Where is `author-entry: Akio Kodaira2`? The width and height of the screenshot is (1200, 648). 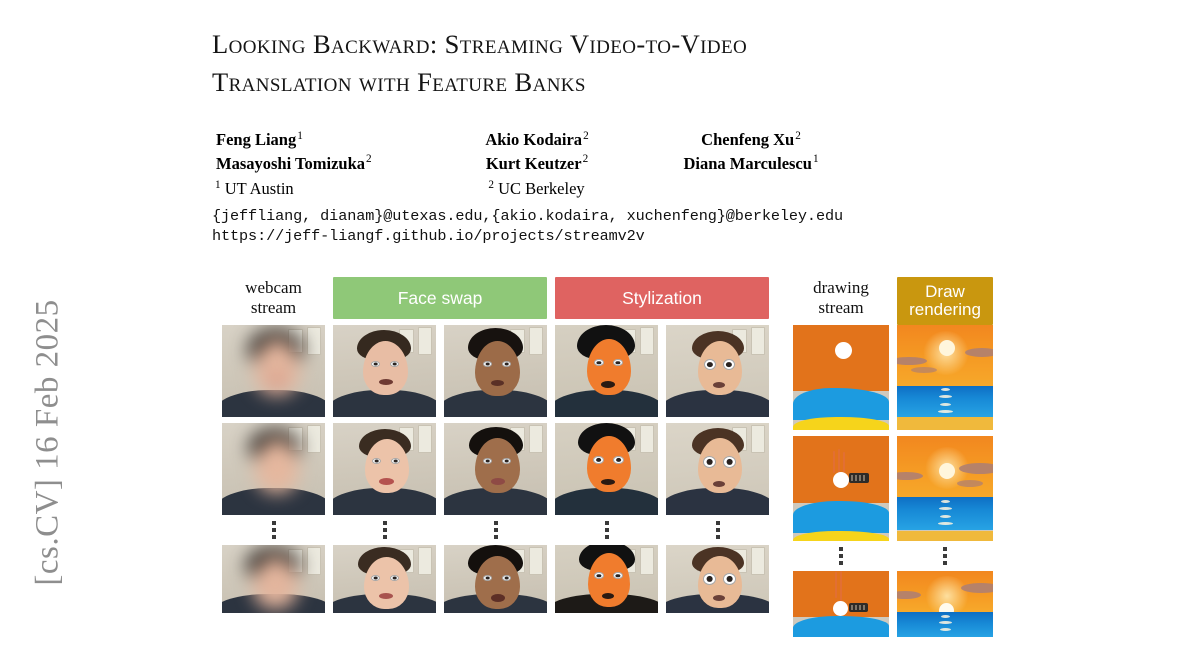 author-entry: Akio Kodaira2 is located at coordinates (537, 139).